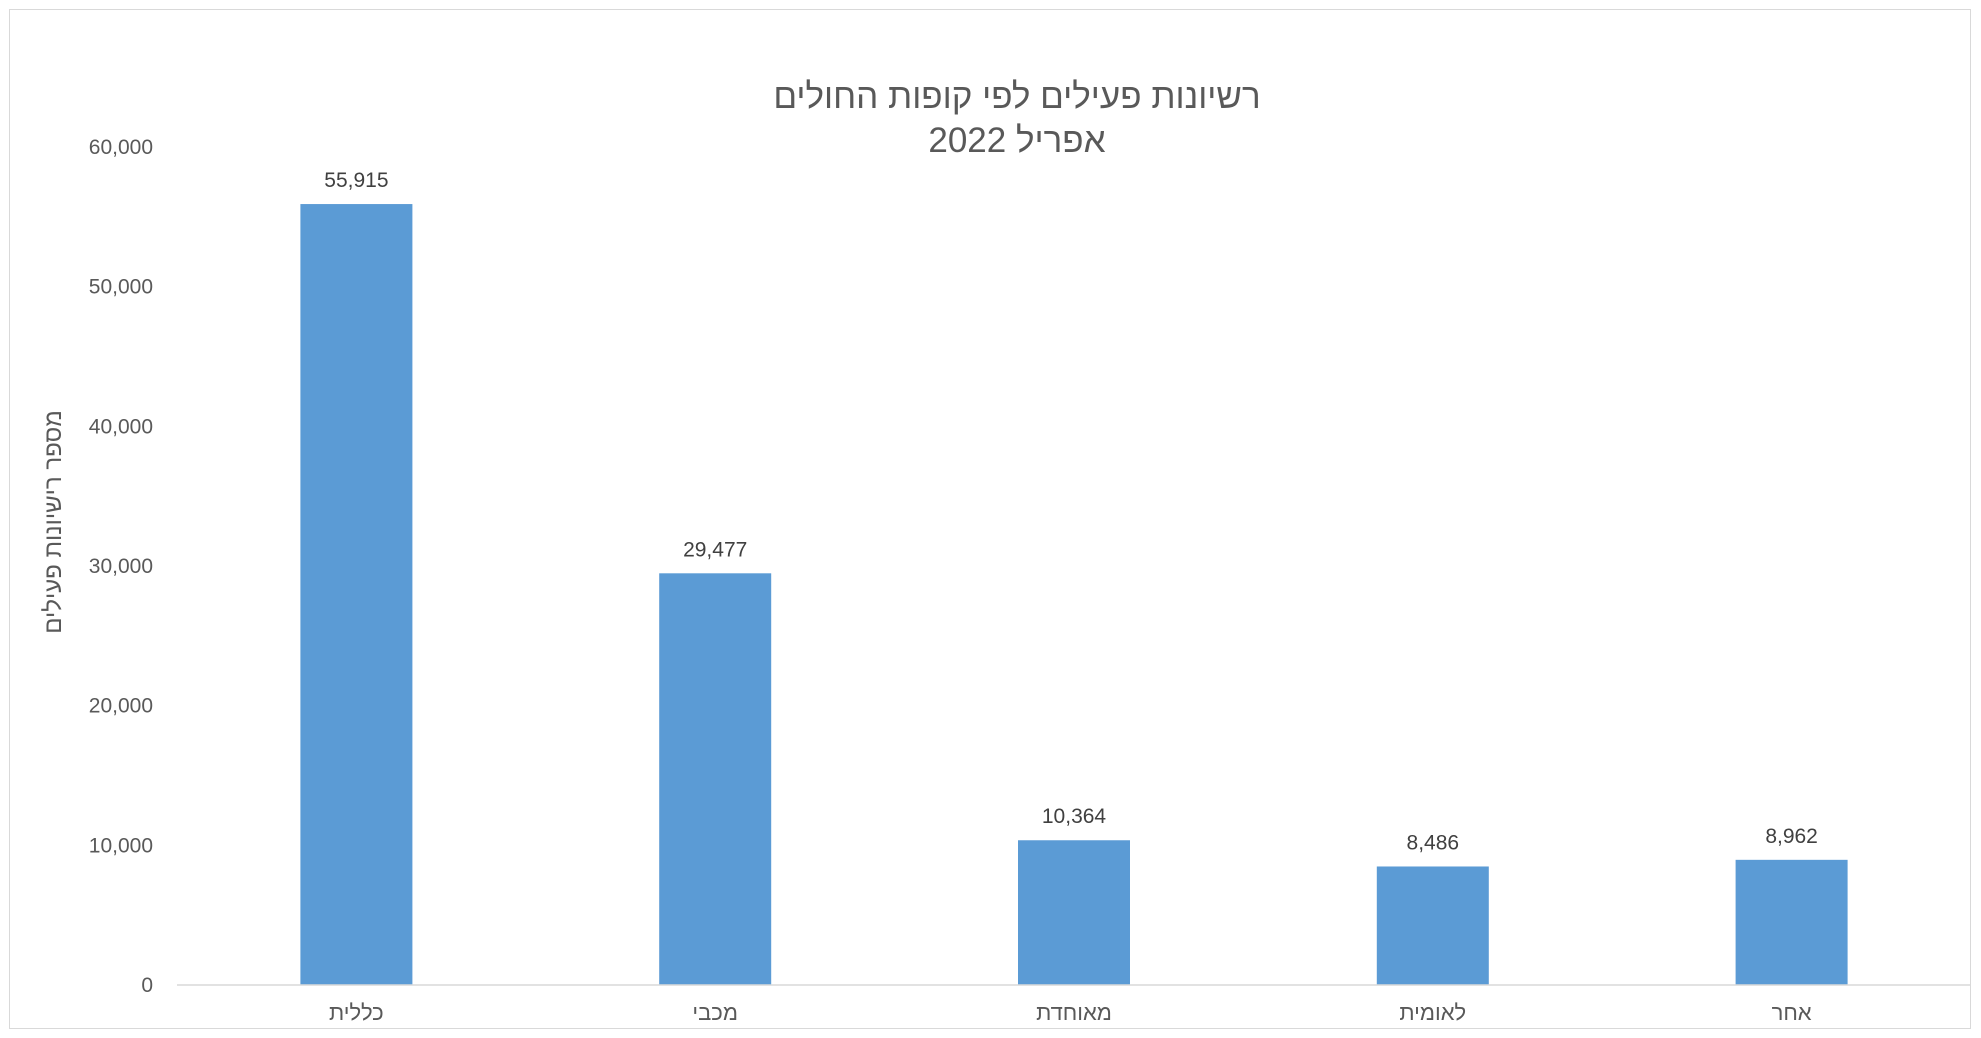  What do you see at coordinates (715, 1012) in the screenshot?
I see `x-category-label: מכבי` at bounding box center [715, 1012].